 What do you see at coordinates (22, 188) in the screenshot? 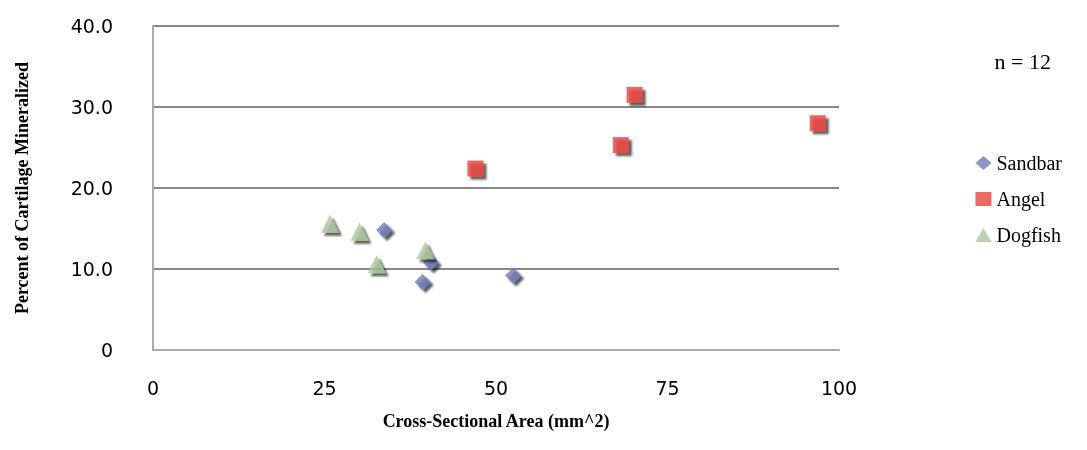
I see `y-axis-title: Percent of Cartilage Mineralized` at bounding box center [22, 188].